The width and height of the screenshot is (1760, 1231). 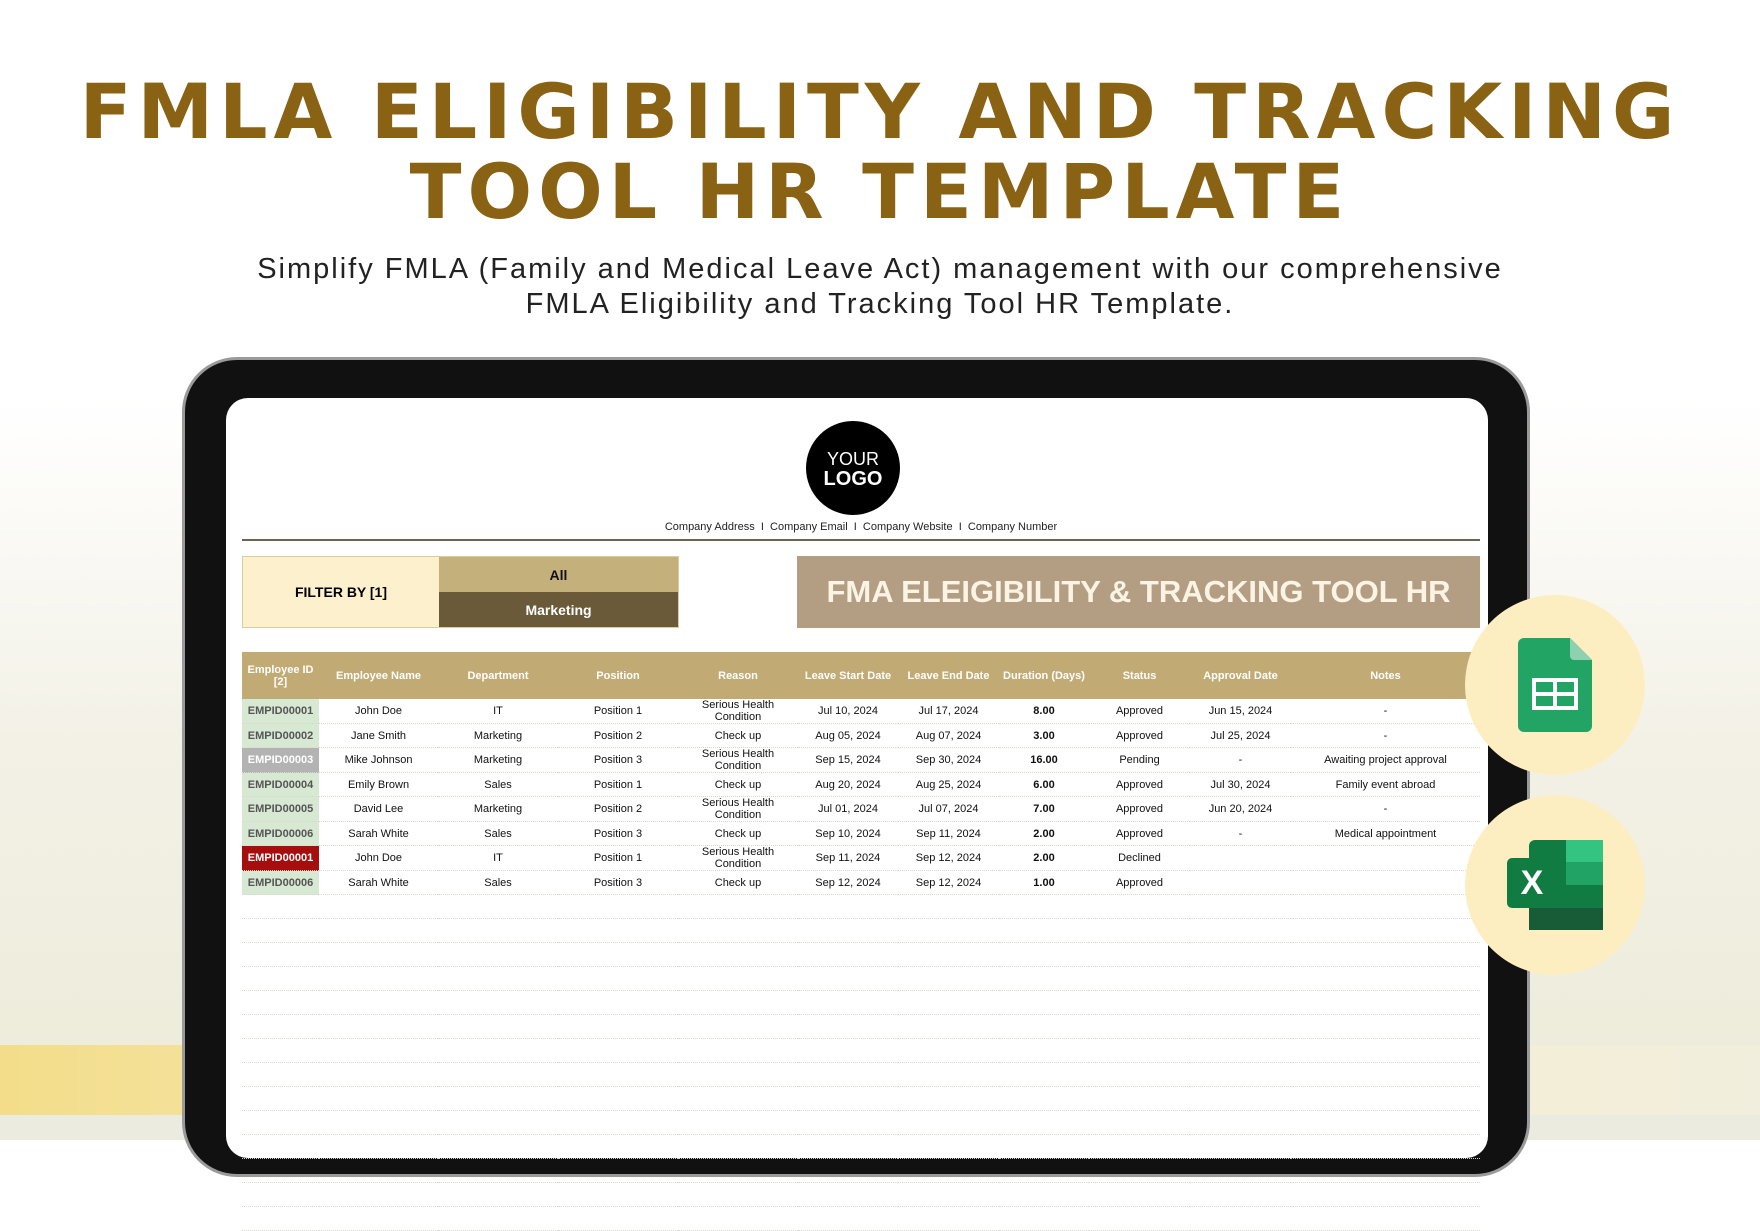 I want to click on table-cell: 8.00, so click(x=1044, y=711).